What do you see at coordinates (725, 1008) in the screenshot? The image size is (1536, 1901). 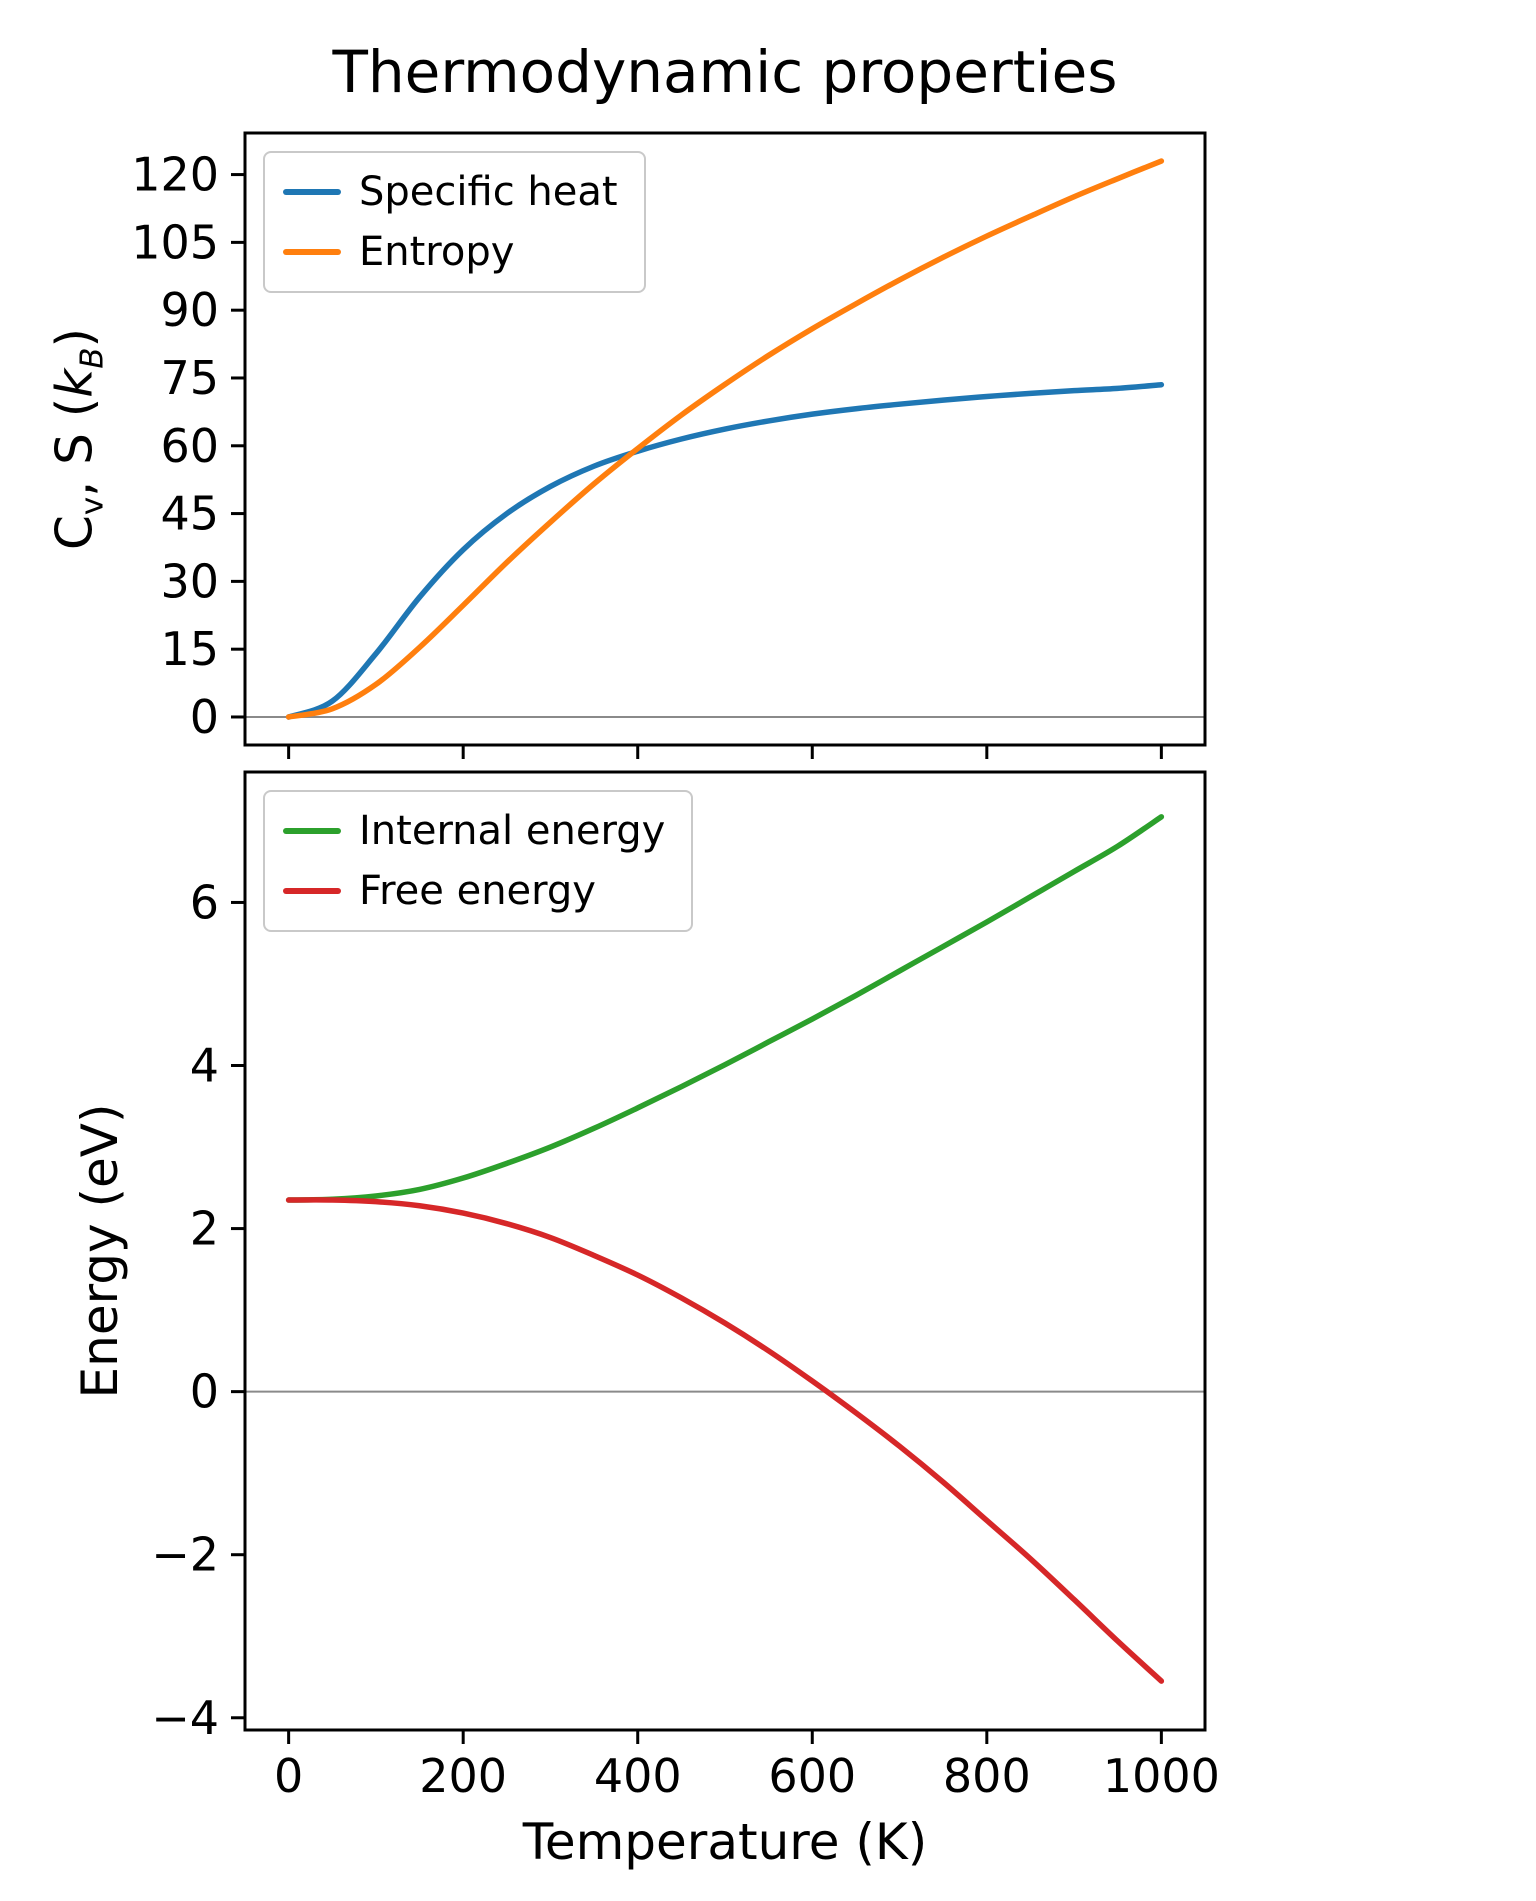 I see `line-internal-energy` at bounding box center [725, 1008].